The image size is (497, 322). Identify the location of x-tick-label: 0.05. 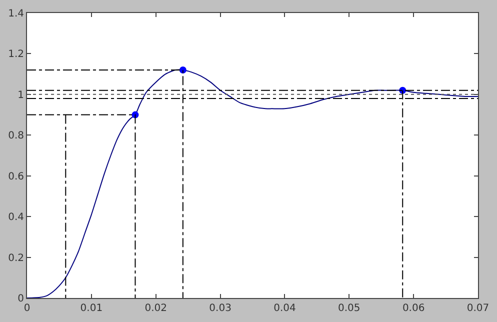
(349, 308).